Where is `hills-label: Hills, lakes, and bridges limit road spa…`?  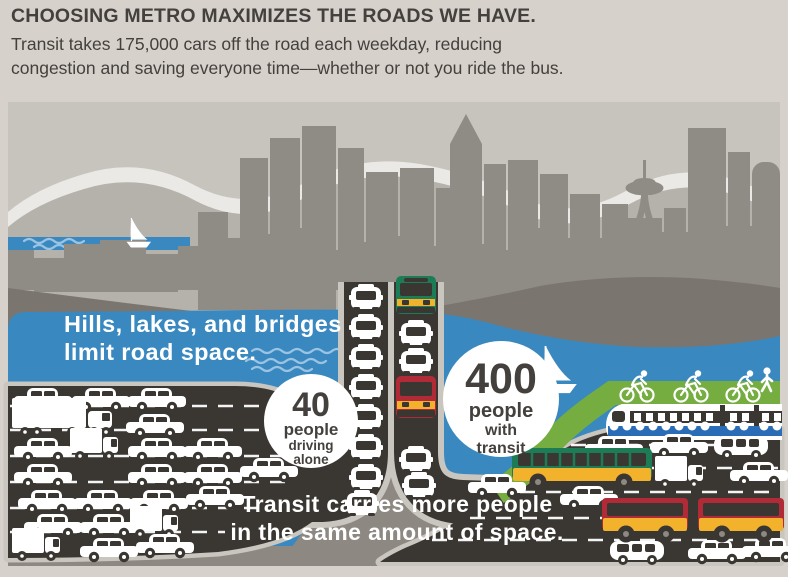
hills-label: Hills, lakes, and bridges limit road spa… is located at coordinates (203, 338).